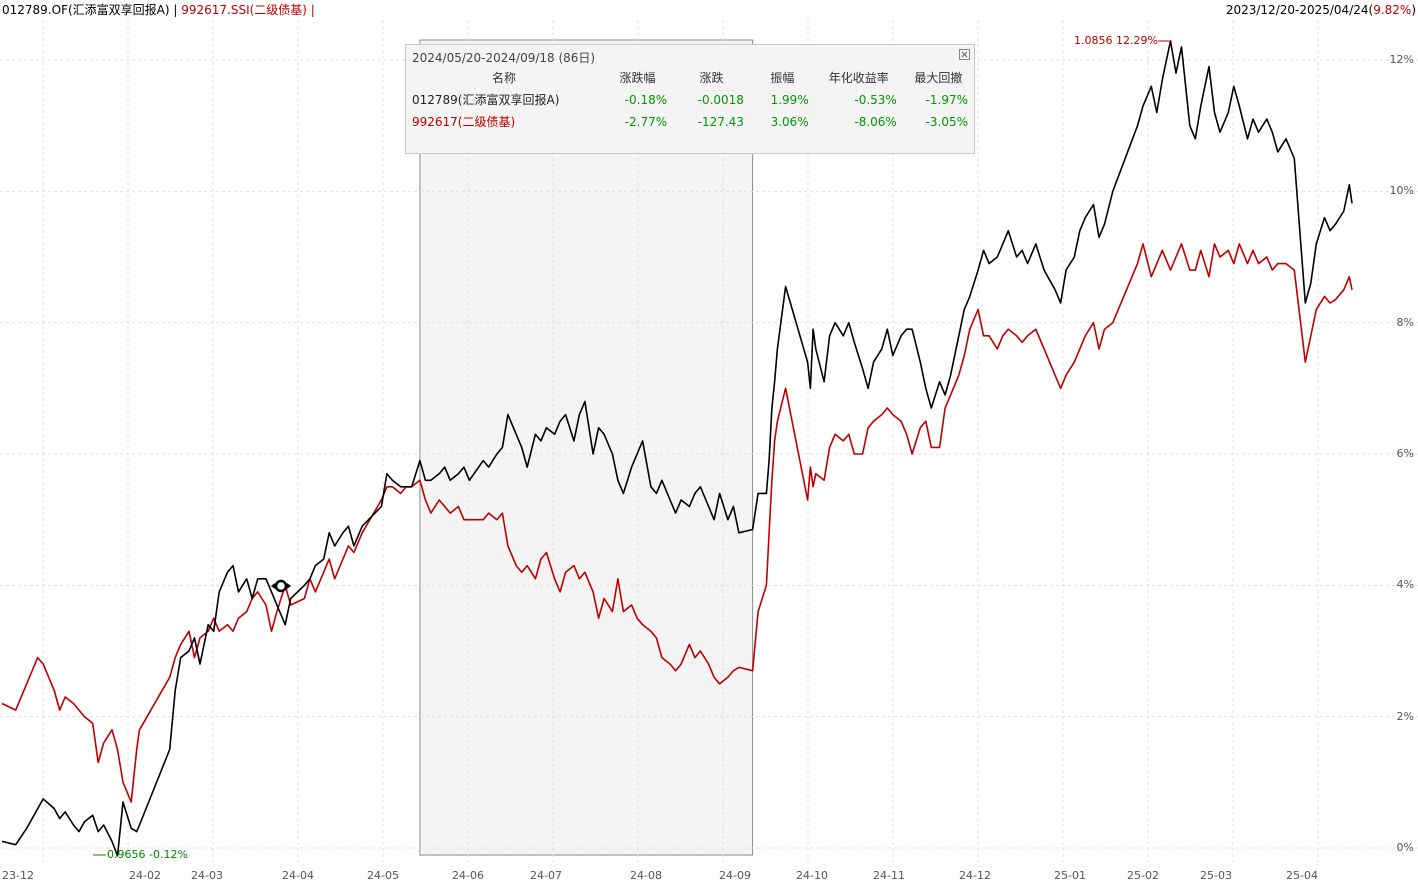  What do you see at coordinates (145, 875) in the screenshot?
I see `x-tick-label: 24-02` at bounding box center [145, 875].